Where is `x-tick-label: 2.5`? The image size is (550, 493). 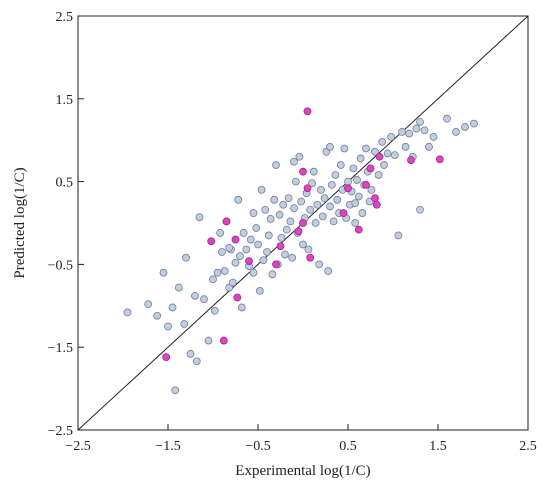
x-tick-label: 2.5 is located at coordinates (528, 446).